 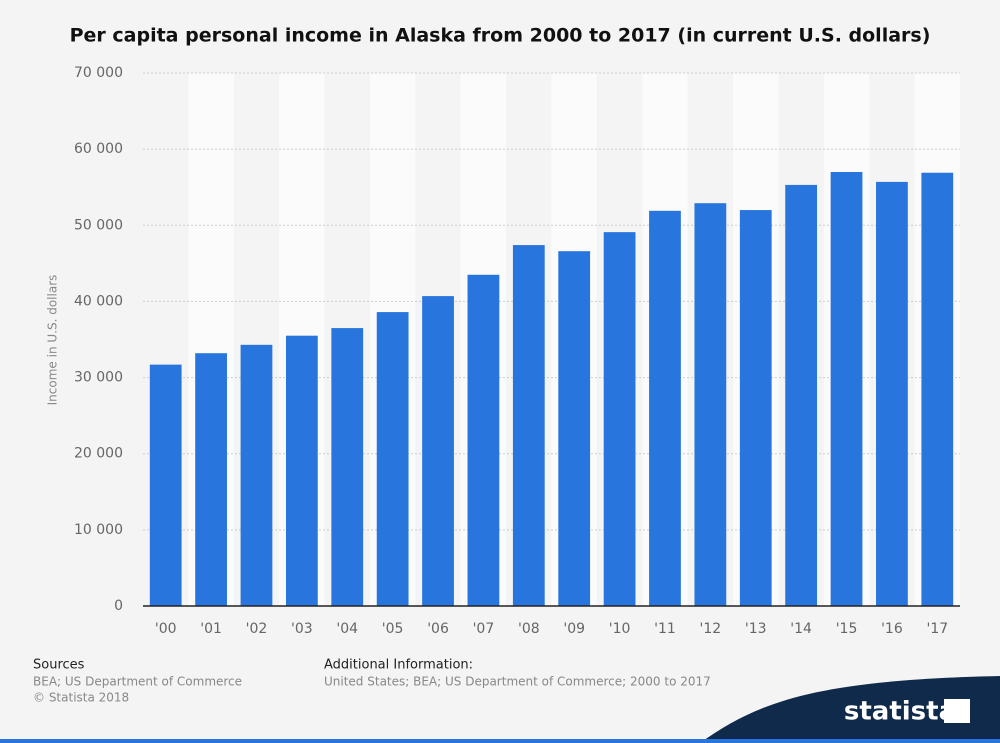 I want to click on footer-line, so click(x=500, y=741).